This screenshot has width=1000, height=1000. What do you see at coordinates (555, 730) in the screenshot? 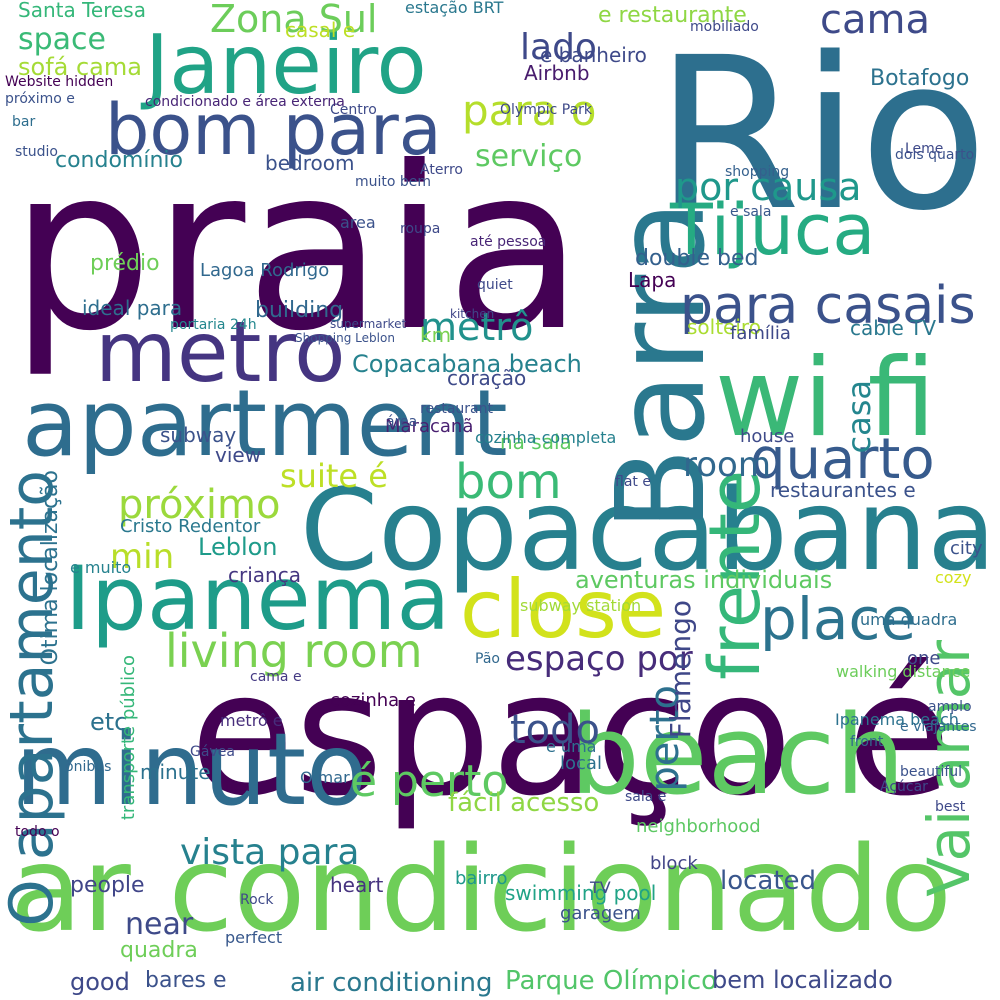
I see `cloud-word: todo` at bounding box center [555, 730].